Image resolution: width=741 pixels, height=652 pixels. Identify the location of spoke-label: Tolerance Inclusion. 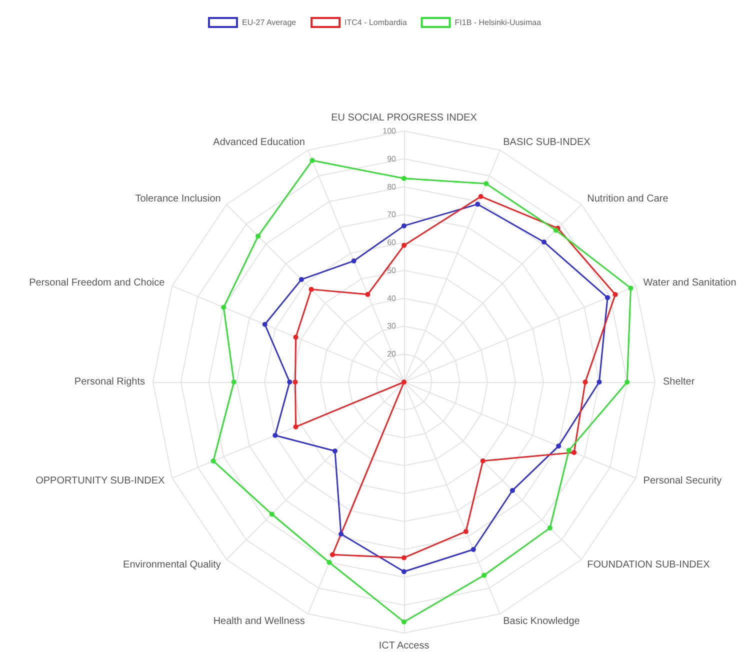
(178, 198).